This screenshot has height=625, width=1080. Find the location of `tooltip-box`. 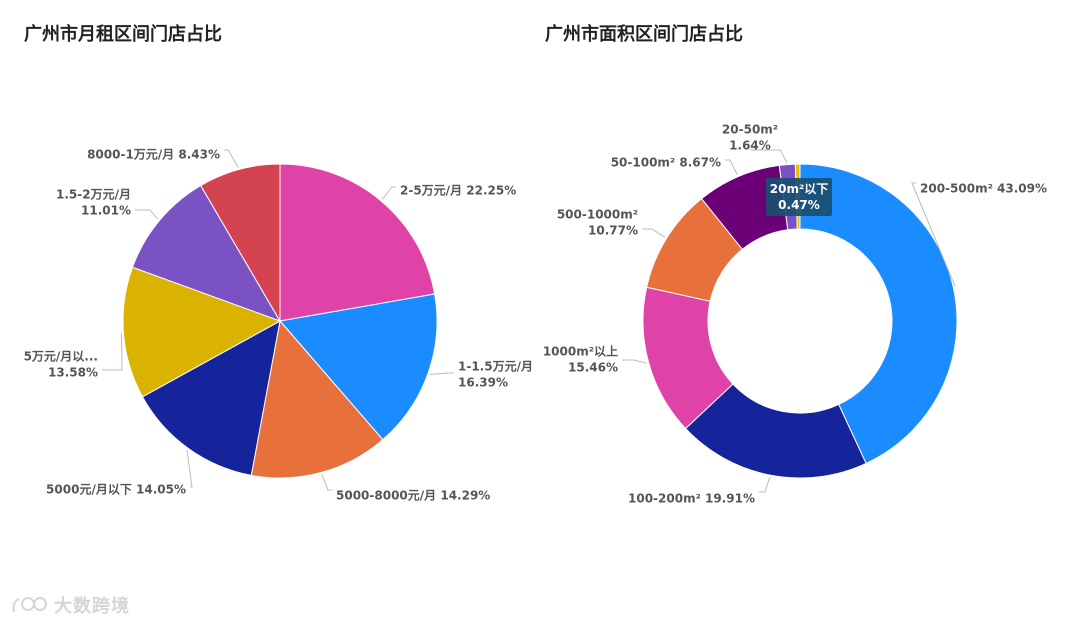

tooltip-box is located at coordinates (799, 197).